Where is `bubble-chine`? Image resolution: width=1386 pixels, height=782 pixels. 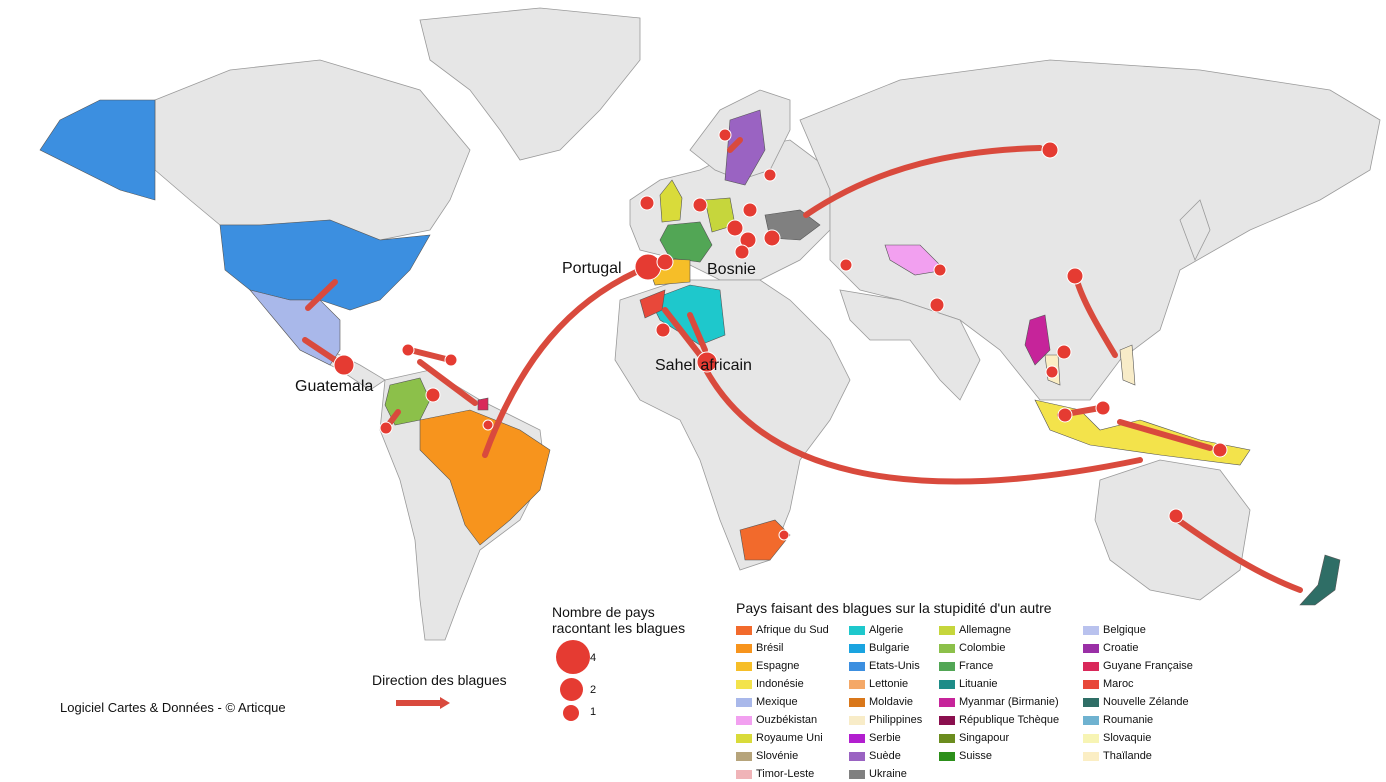
bubble-chine is located at coordinates (1075, 276).